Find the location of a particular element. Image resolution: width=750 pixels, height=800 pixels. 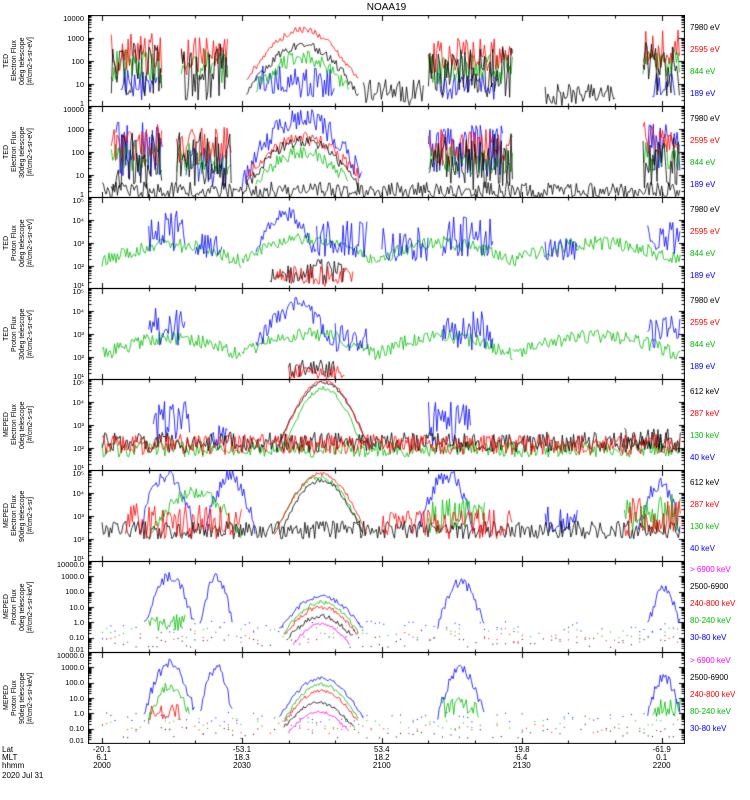

xtick-lat-2: 53.4 is located at coordinates (382, 749).